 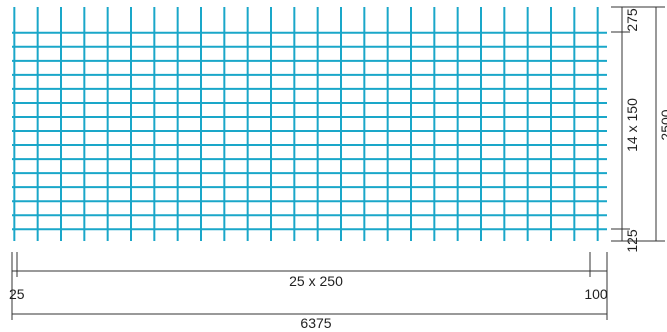 What do you see at coordinates (632, 241) in the screenshot?
I see `label-right-bottom-overhang: 125` at bounding box center [632, 241].